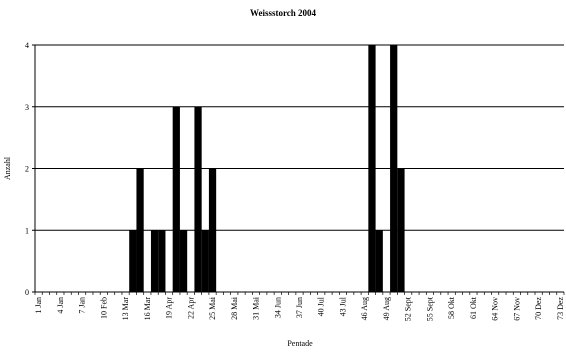 This screenshot has height=352, width=566. Describe the element at coordinates (386, 308) in the screenshot. I see `x-tick-label-49: 49 Aug` at that location.